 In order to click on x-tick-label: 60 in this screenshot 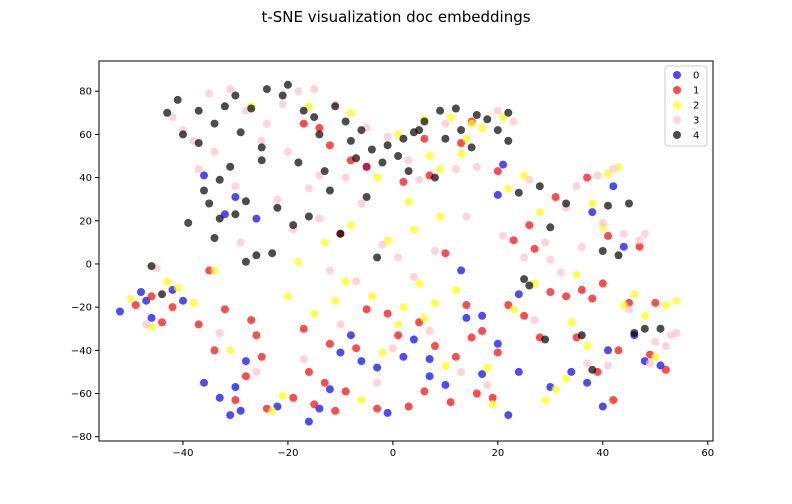, I will do `click(707, 453)`.